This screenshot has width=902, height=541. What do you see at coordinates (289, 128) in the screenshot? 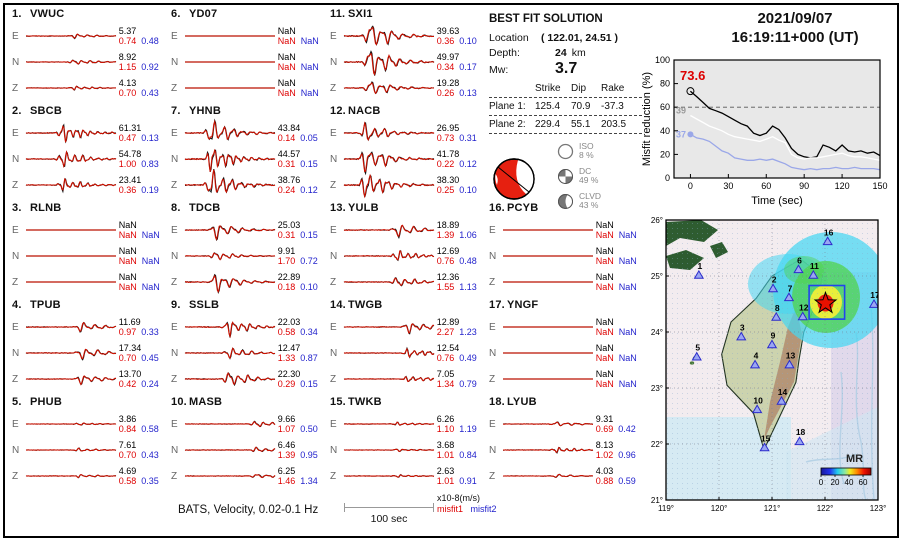
I see `peak-amplitude: 43.84` at bounding box center [289, 128].